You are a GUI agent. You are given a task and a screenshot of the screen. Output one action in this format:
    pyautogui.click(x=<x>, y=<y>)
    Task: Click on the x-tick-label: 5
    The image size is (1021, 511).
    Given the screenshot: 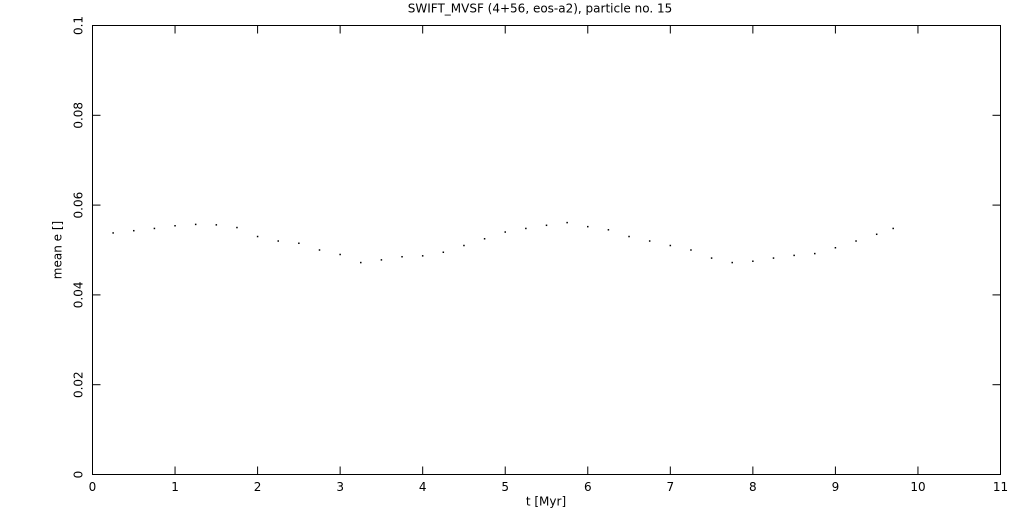 What is the action you would take?
    pyautogui.click(x=505, y=487)
    